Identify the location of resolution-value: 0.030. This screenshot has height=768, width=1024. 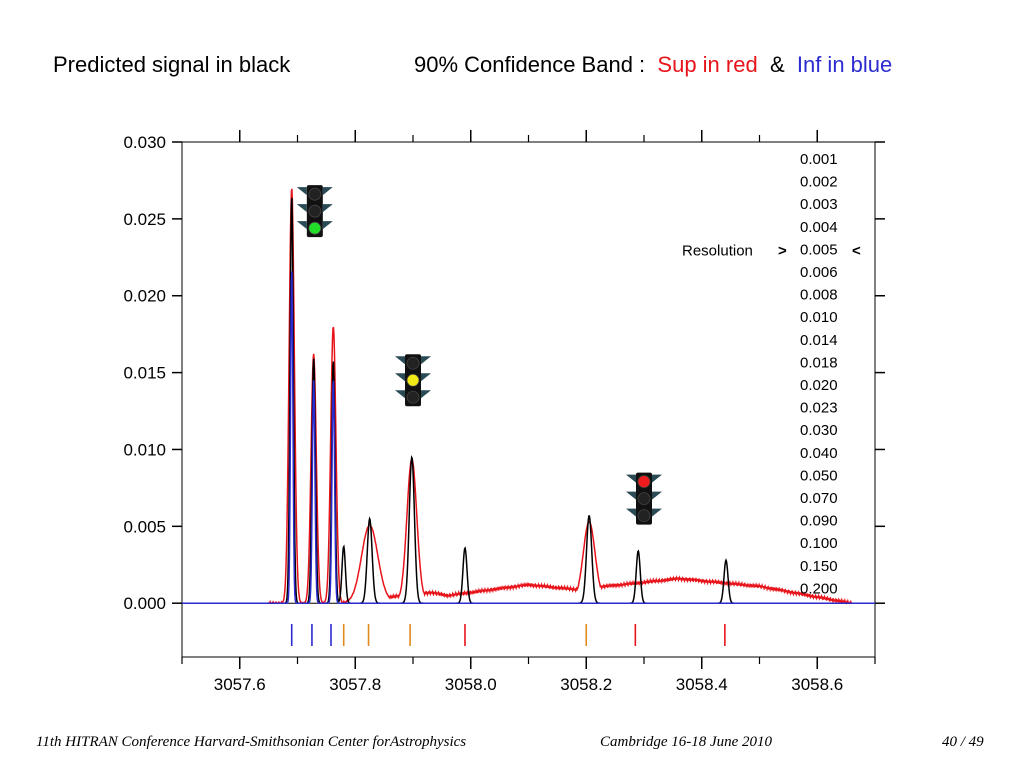
(819, 430).